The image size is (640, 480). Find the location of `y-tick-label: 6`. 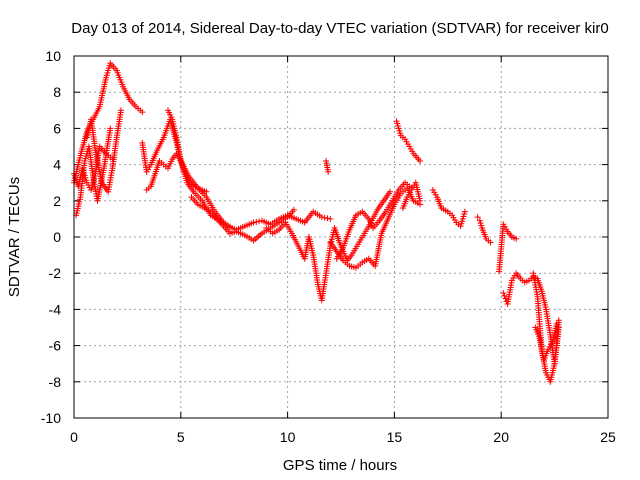

y-tick-label: 6 is located at coordinates (57, 128).